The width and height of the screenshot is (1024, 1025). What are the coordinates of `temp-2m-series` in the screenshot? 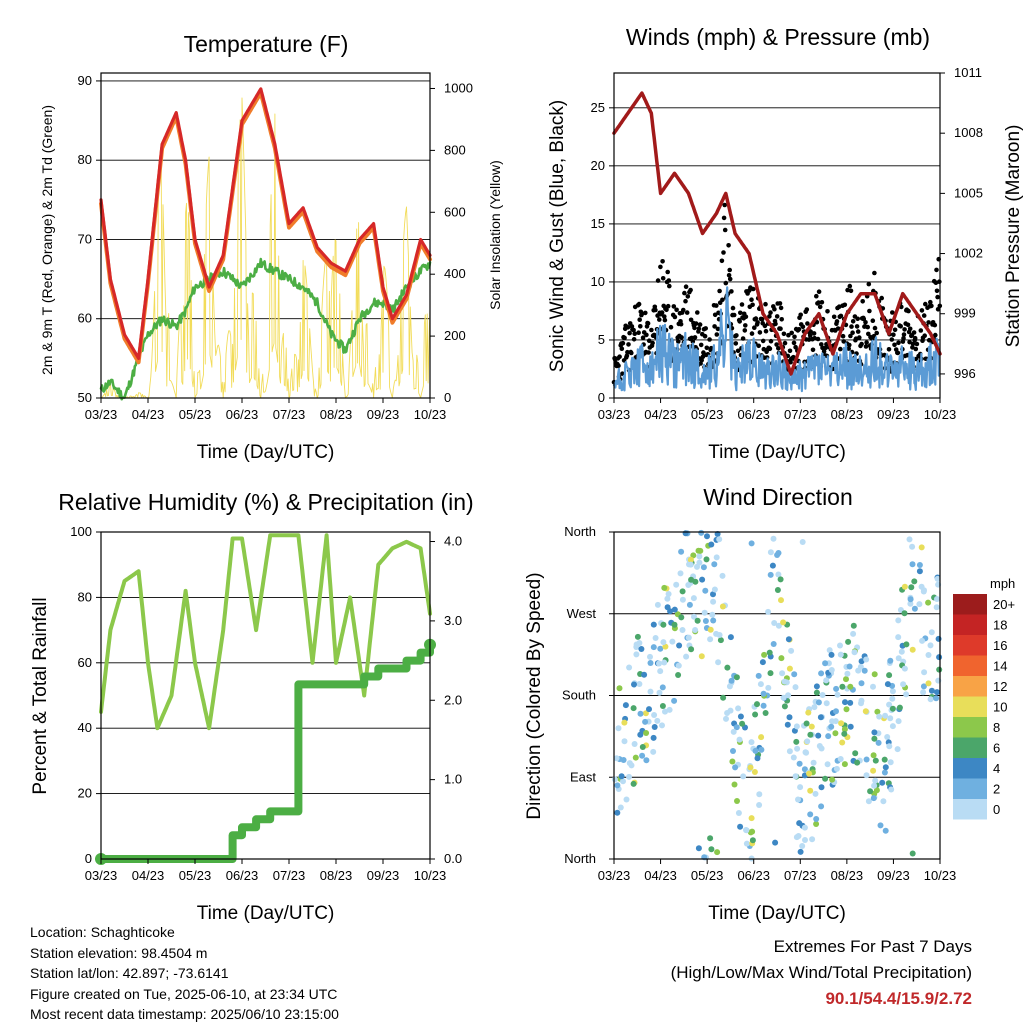 It's located at (265, 223).